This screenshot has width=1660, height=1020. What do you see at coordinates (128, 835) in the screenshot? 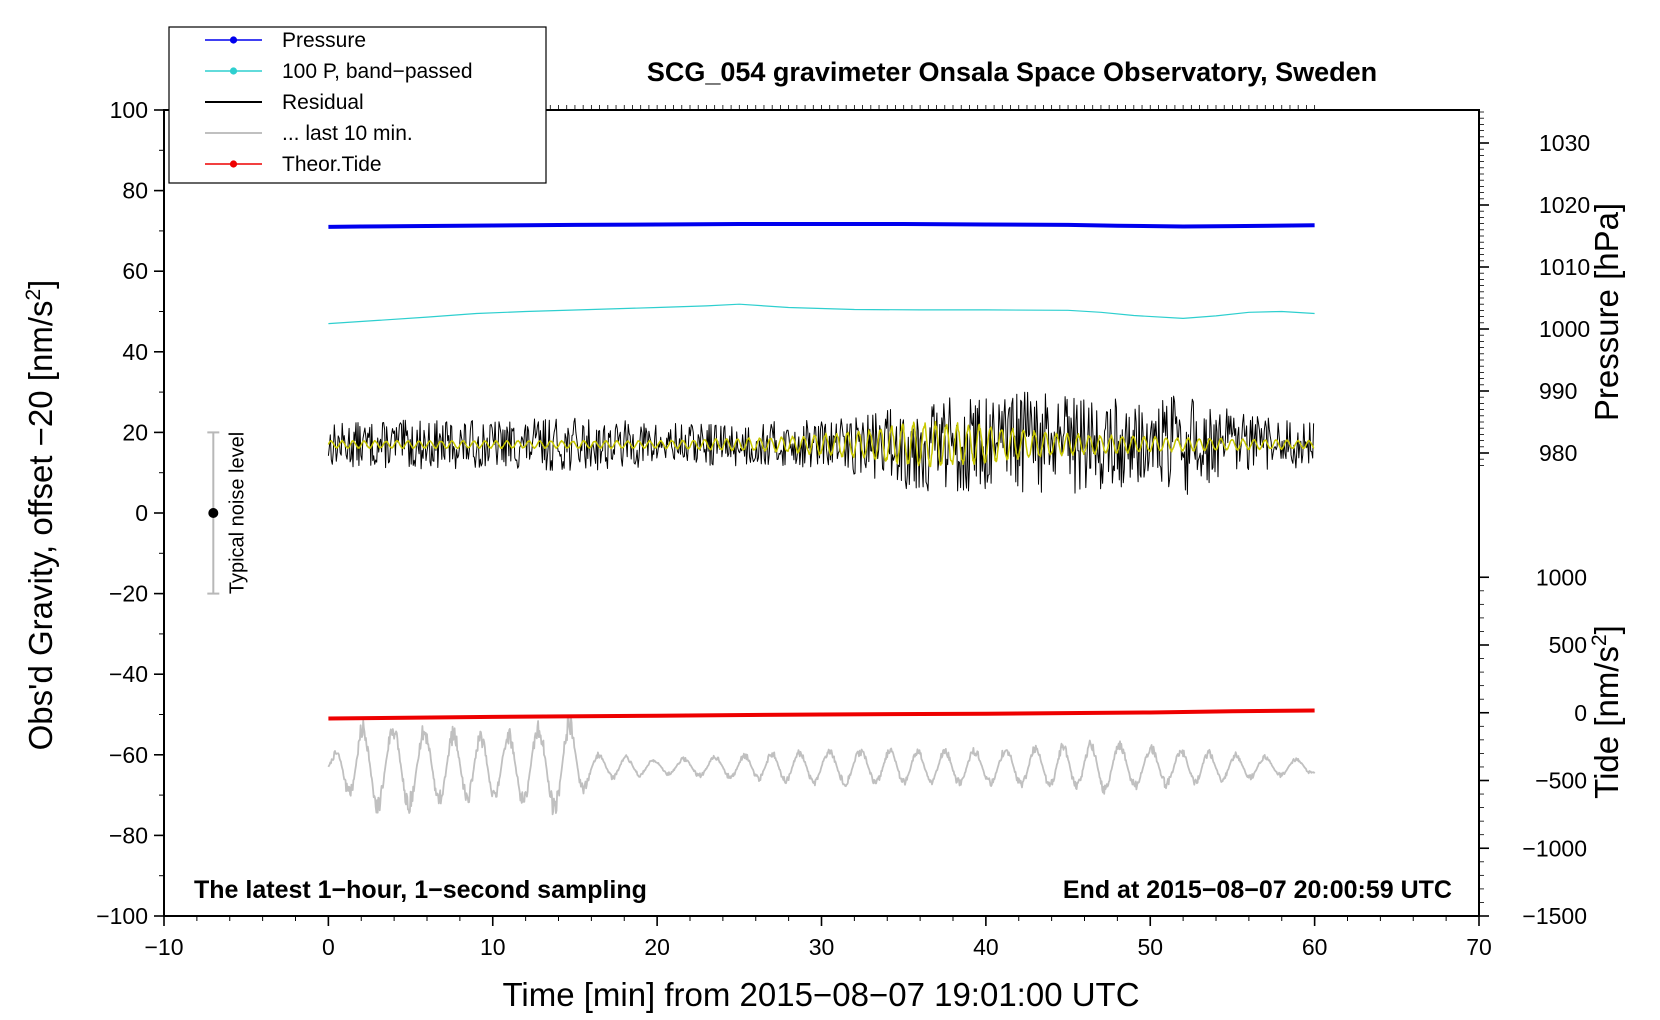
I see `y-tick-label: −80` at bounding box center [128, 835].